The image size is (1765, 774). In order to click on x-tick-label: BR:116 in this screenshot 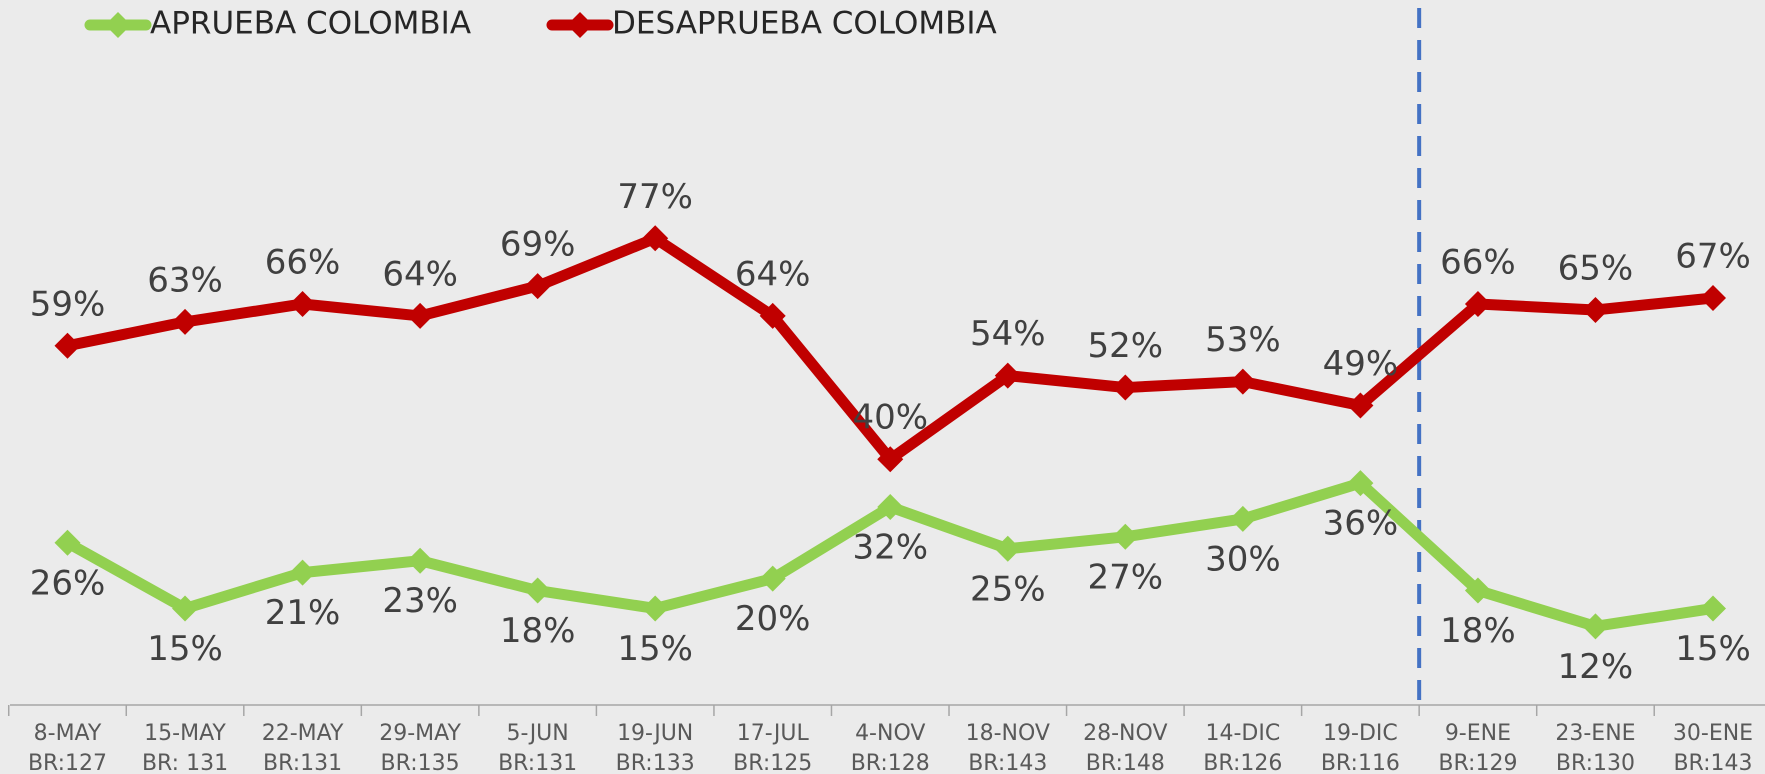, I will do `click(1360, 762)`.